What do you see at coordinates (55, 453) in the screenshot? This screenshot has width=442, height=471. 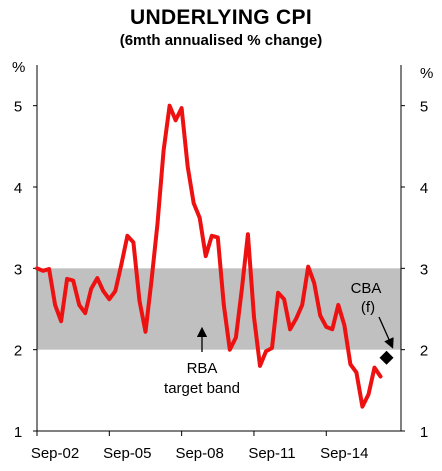 I see `x-tick-label: Sep-02` at bounding box center [55, 453].